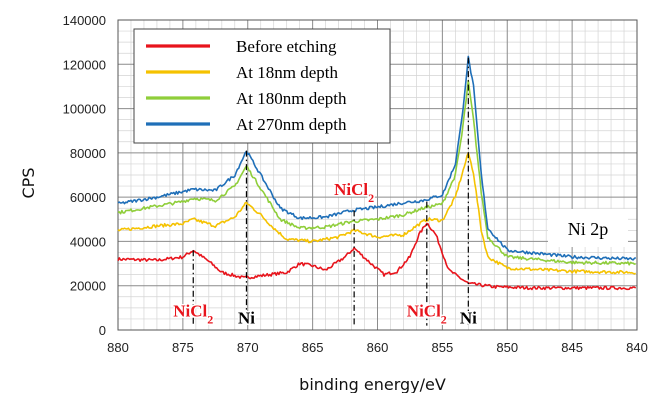 The image size is (650, 393). I want to click on y-tick-label: 0, so click(102, 330).